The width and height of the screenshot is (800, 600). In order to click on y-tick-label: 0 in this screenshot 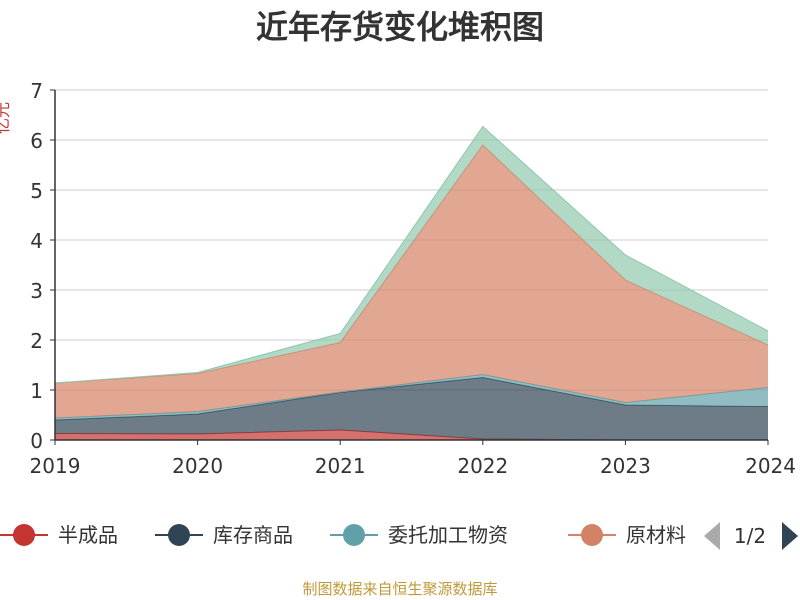, I will do `click(36, 441)`.